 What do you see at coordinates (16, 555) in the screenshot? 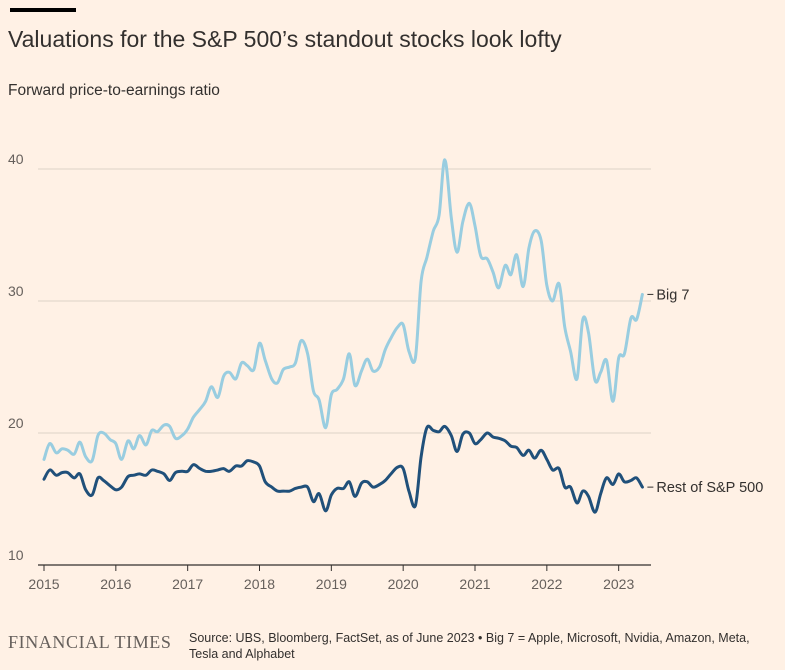
I see `y-tick-label: 10` at bounding box center [16, 555].